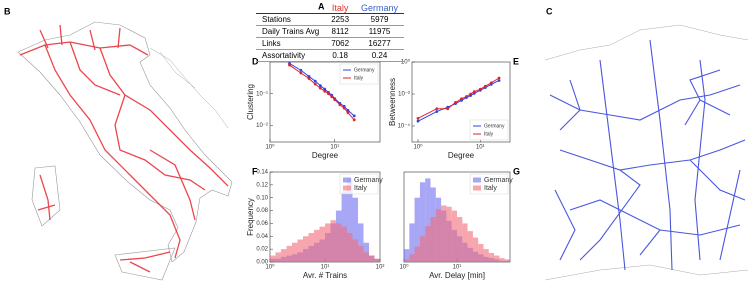 This screenshot has width=748, height=286. Describe the element at coordinates (7, 11) in the screenshot. I see `panel-label: B` at that location.